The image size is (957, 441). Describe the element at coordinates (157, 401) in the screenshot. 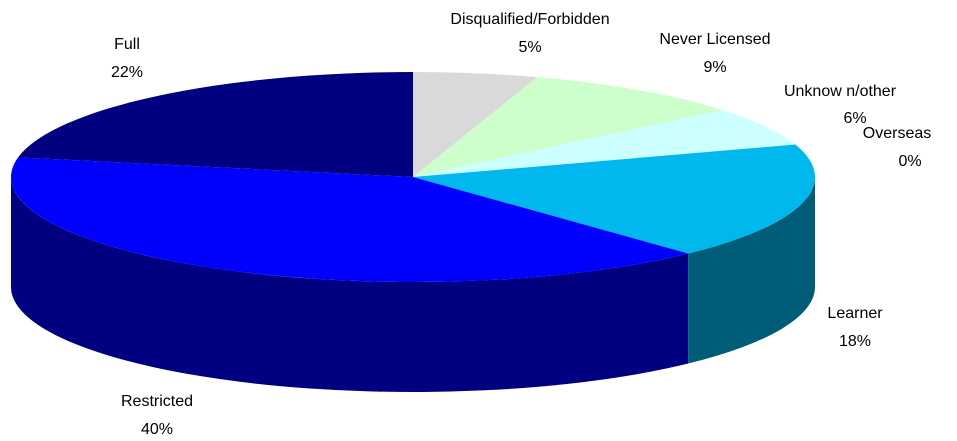

I see `slice-label: Restricted` at that location.